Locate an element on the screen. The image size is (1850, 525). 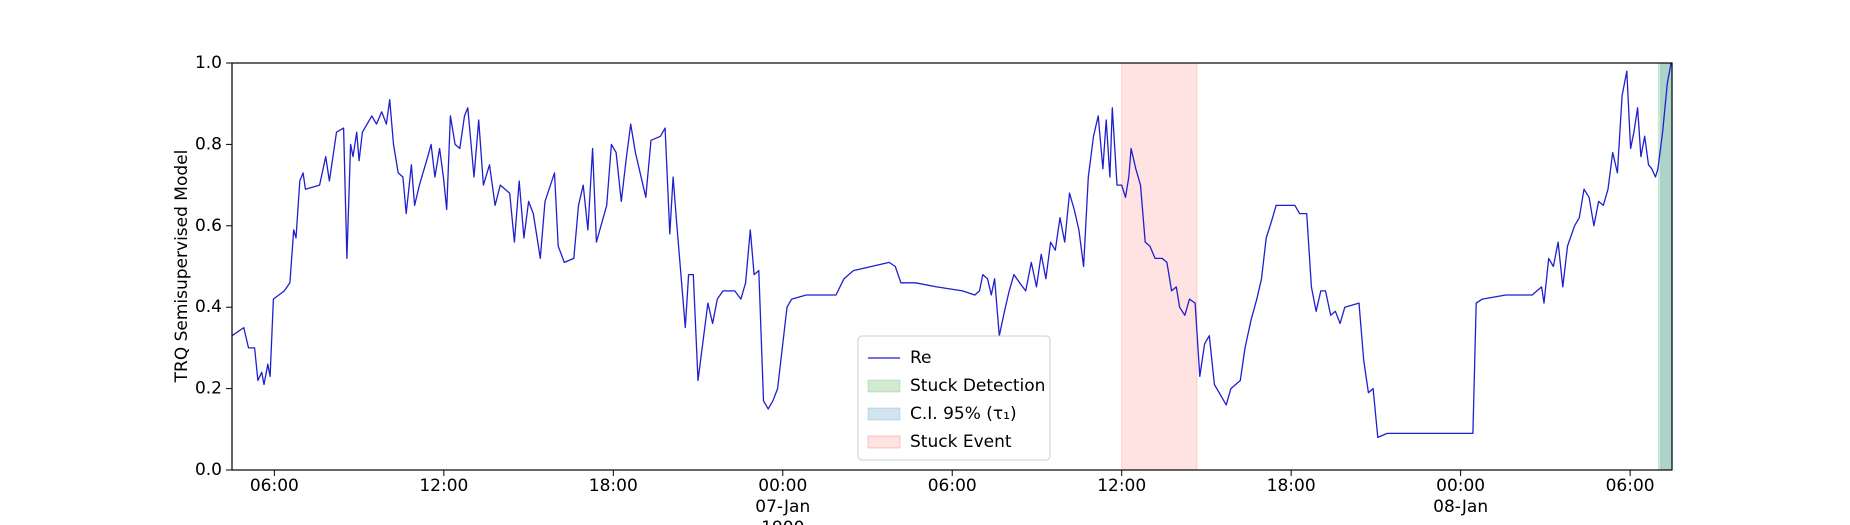
y-tick-label: 1.0 is located at coordinates (208, 63).